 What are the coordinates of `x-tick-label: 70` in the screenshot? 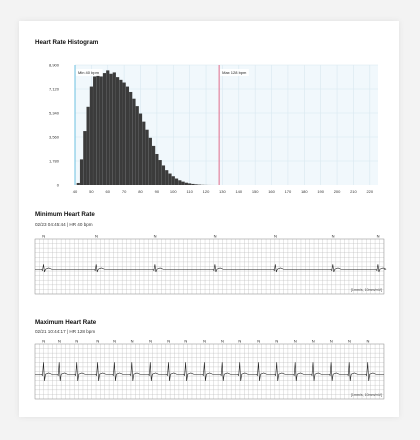 It's located at (124, 191).